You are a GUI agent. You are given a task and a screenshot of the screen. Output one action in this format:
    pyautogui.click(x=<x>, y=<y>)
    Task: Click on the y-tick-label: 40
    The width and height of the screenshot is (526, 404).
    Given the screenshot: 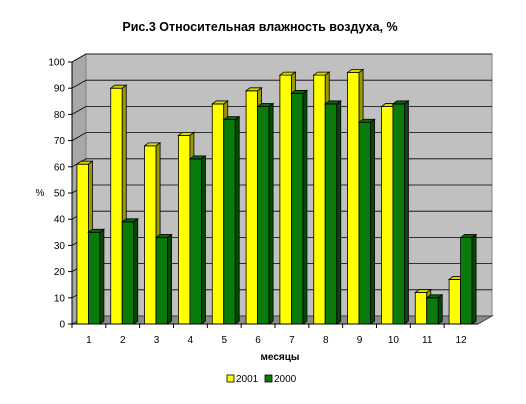 What is the action you would take?
    pyautogui.click(x=60, y=220)
    